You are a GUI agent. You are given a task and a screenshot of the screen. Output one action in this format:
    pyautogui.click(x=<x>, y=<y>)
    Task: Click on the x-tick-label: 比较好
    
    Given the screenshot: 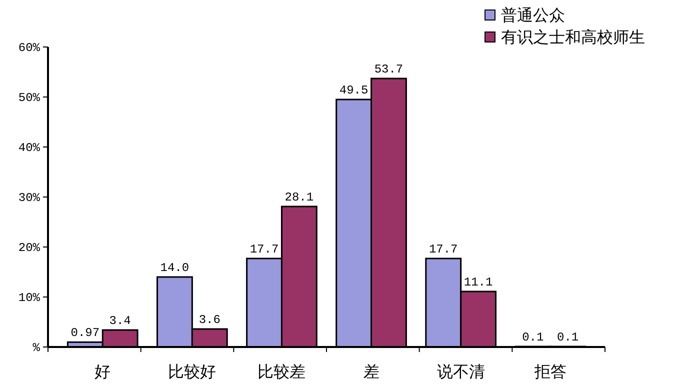 What is the action you would take?
    pyautogui.click(x=192, y=371)
    